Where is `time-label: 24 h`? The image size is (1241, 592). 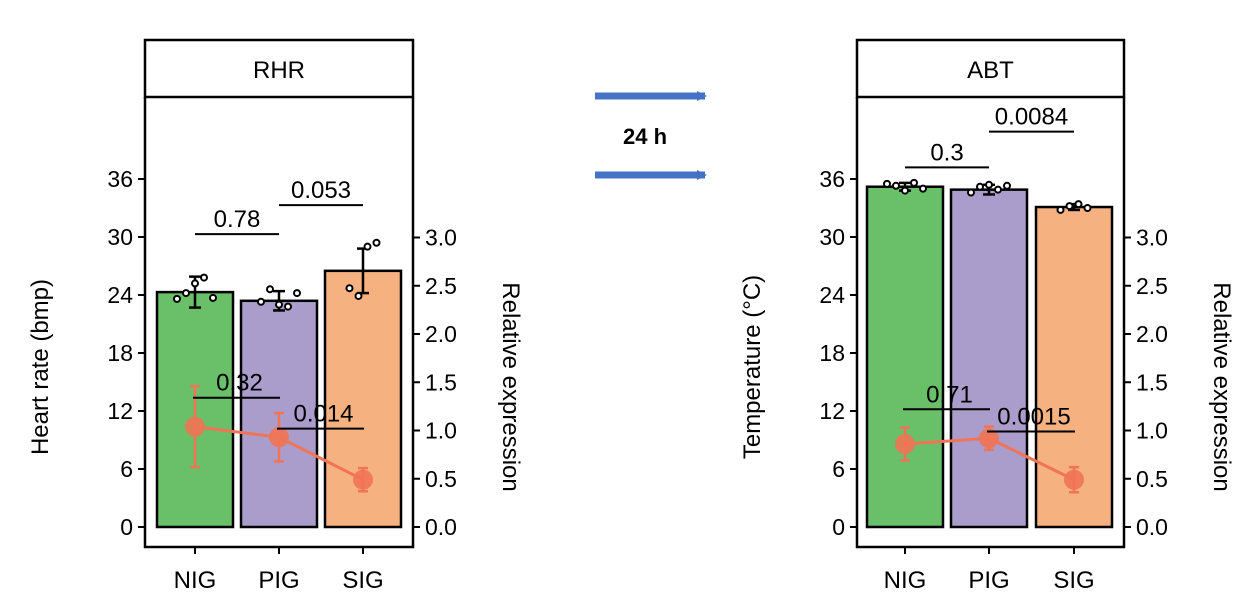
time-label: 24 h is located at coordinates (645, 136).